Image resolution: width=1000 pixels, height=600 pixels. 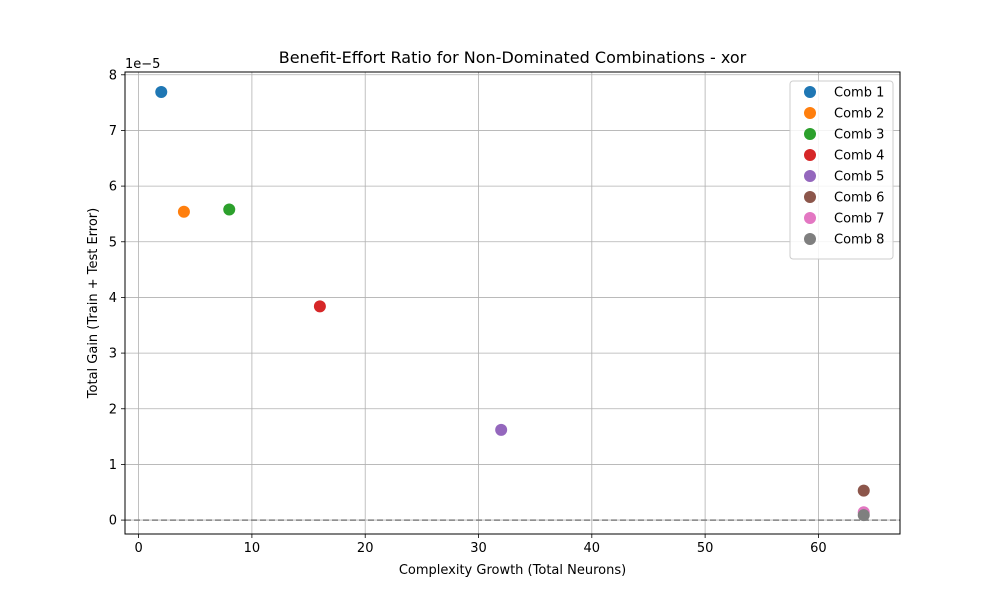 I want to click on y-tick-label: 5, so click(x=113, y=242).